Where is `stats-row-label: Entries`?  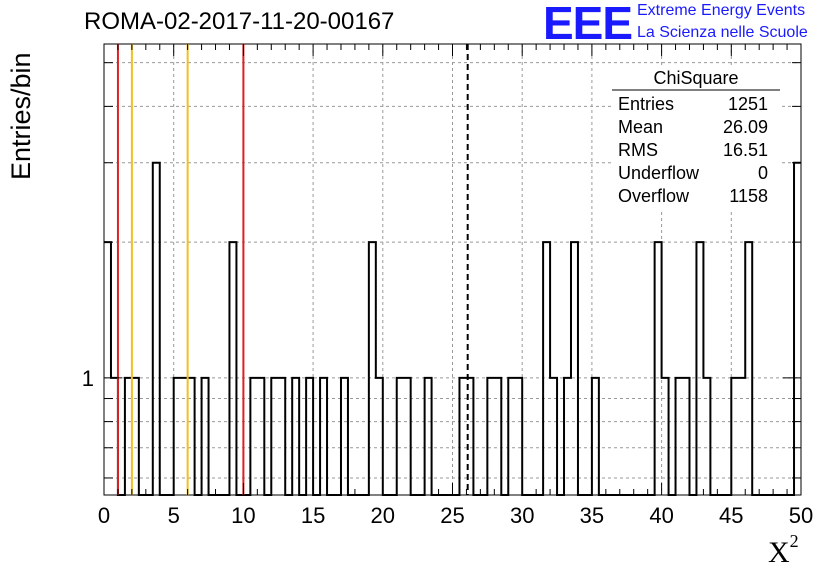 stats-row-label: Entries is located at coordinates (646, 104).